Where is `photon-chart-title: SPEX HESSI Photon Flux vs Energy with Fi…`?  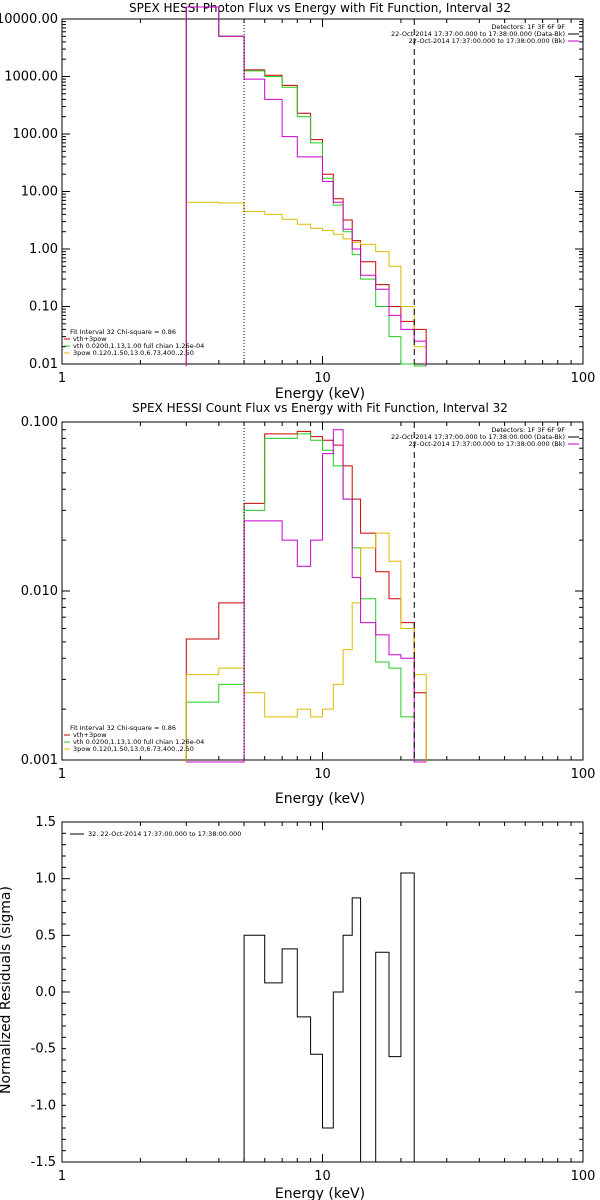 photon-chart-title: SPEX HESSI Photon Flux vs Energy with Fi… is located at coordinates (320, 8).